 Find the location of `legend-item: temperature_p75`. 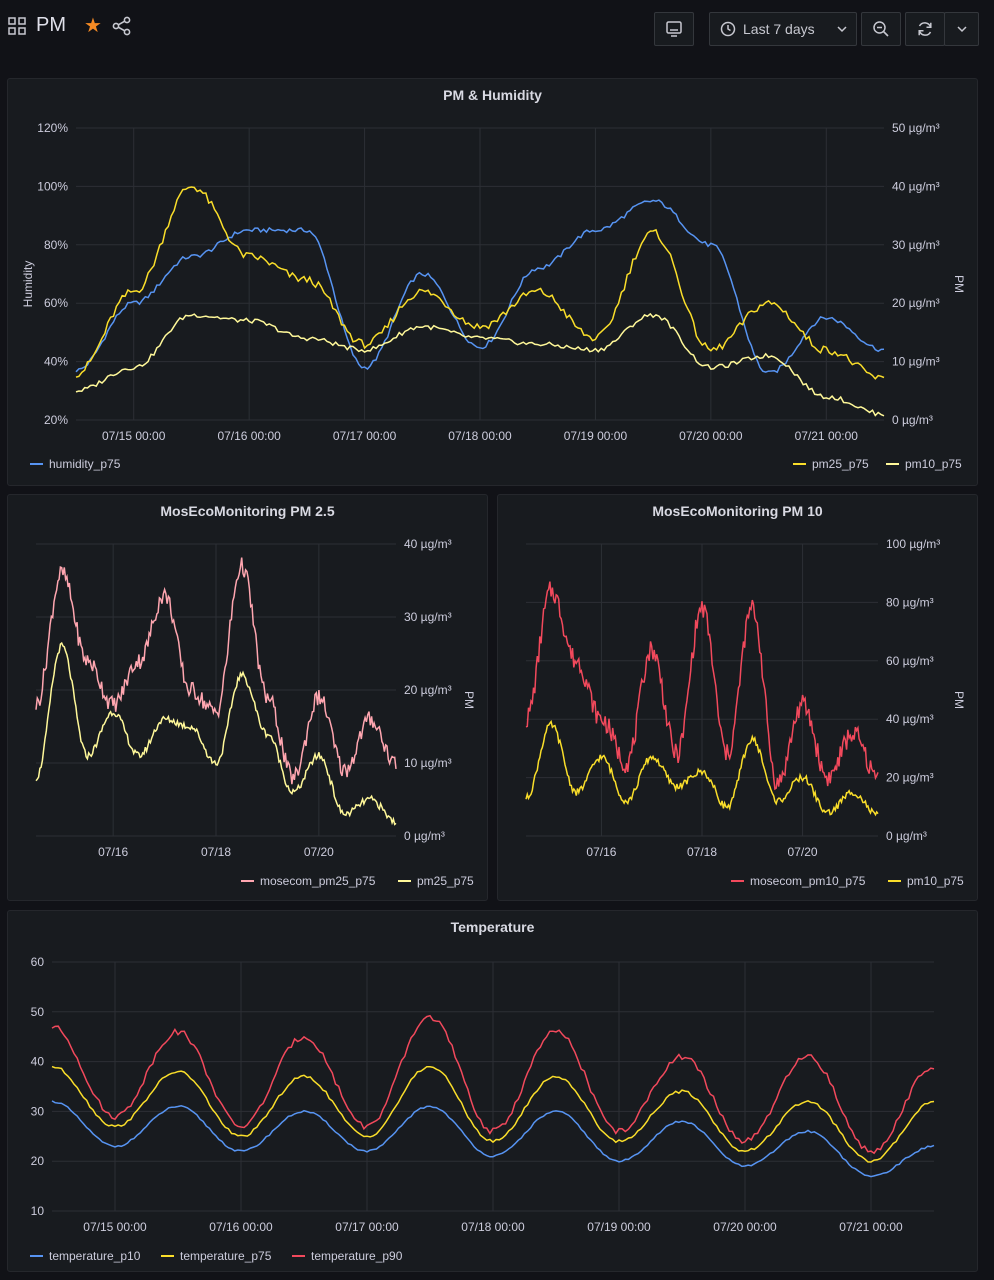

legend-item: temperature_p75 is located at coordinates (216, 1256).